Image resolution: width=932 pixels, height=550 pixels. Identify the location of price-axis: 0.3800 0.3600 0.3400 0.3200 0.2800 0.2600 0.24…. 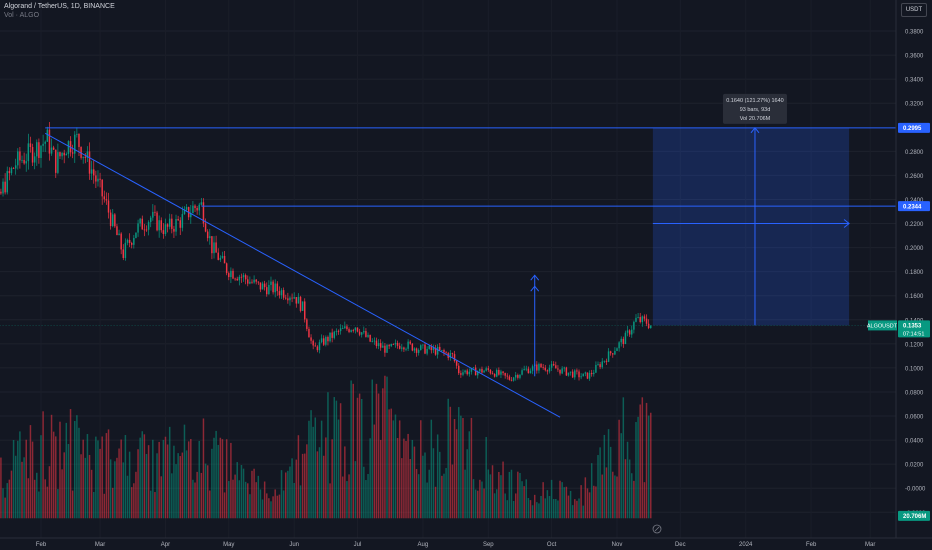
(898, 269).